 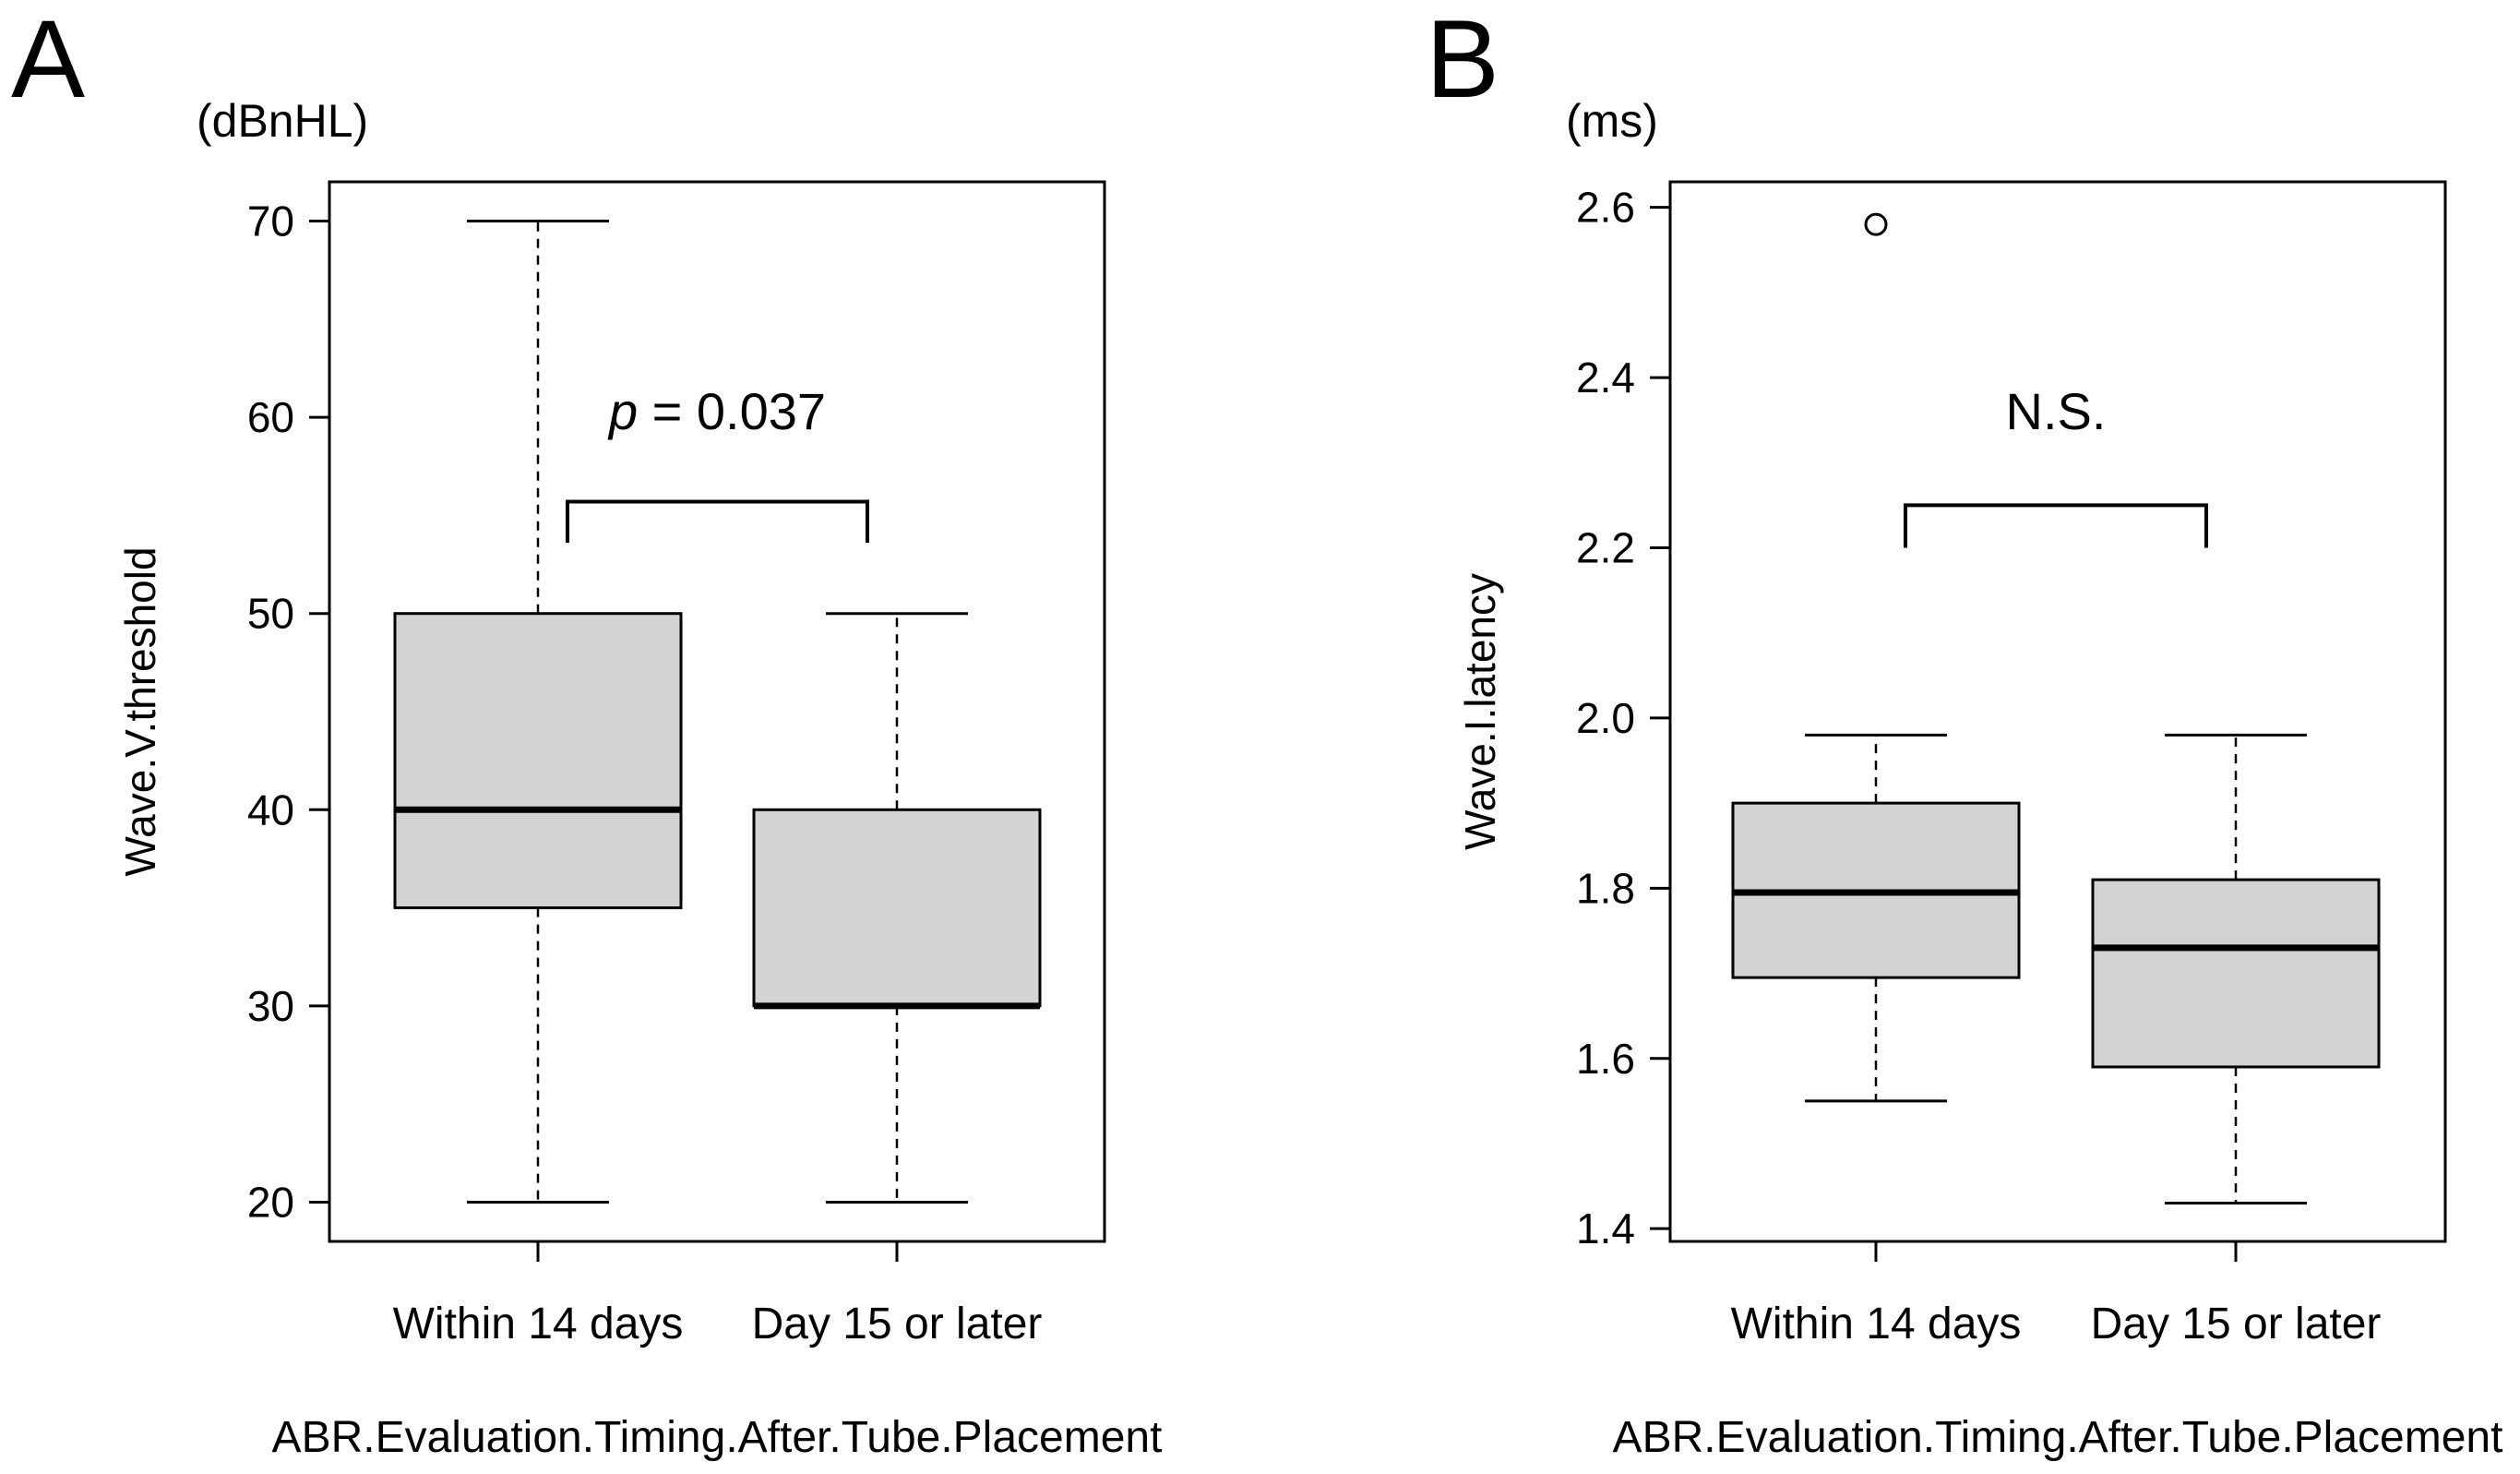 What do you see at coordinates (1605, 378) in the screenshot?
I see `y-tick-label: 2.4` at bounding box center [1605, 378].